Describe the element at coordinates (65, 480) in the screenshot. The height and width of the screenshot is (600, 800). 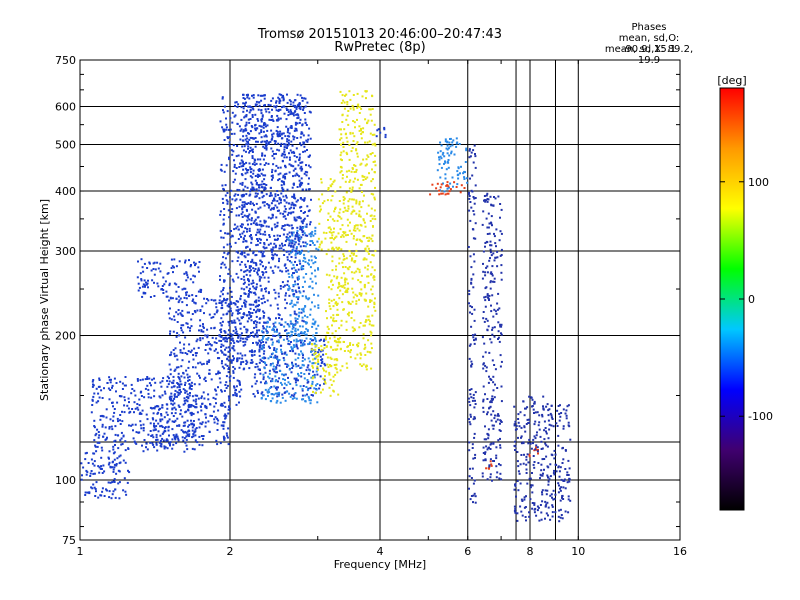
I see `y-tick-label: 100` at that location.